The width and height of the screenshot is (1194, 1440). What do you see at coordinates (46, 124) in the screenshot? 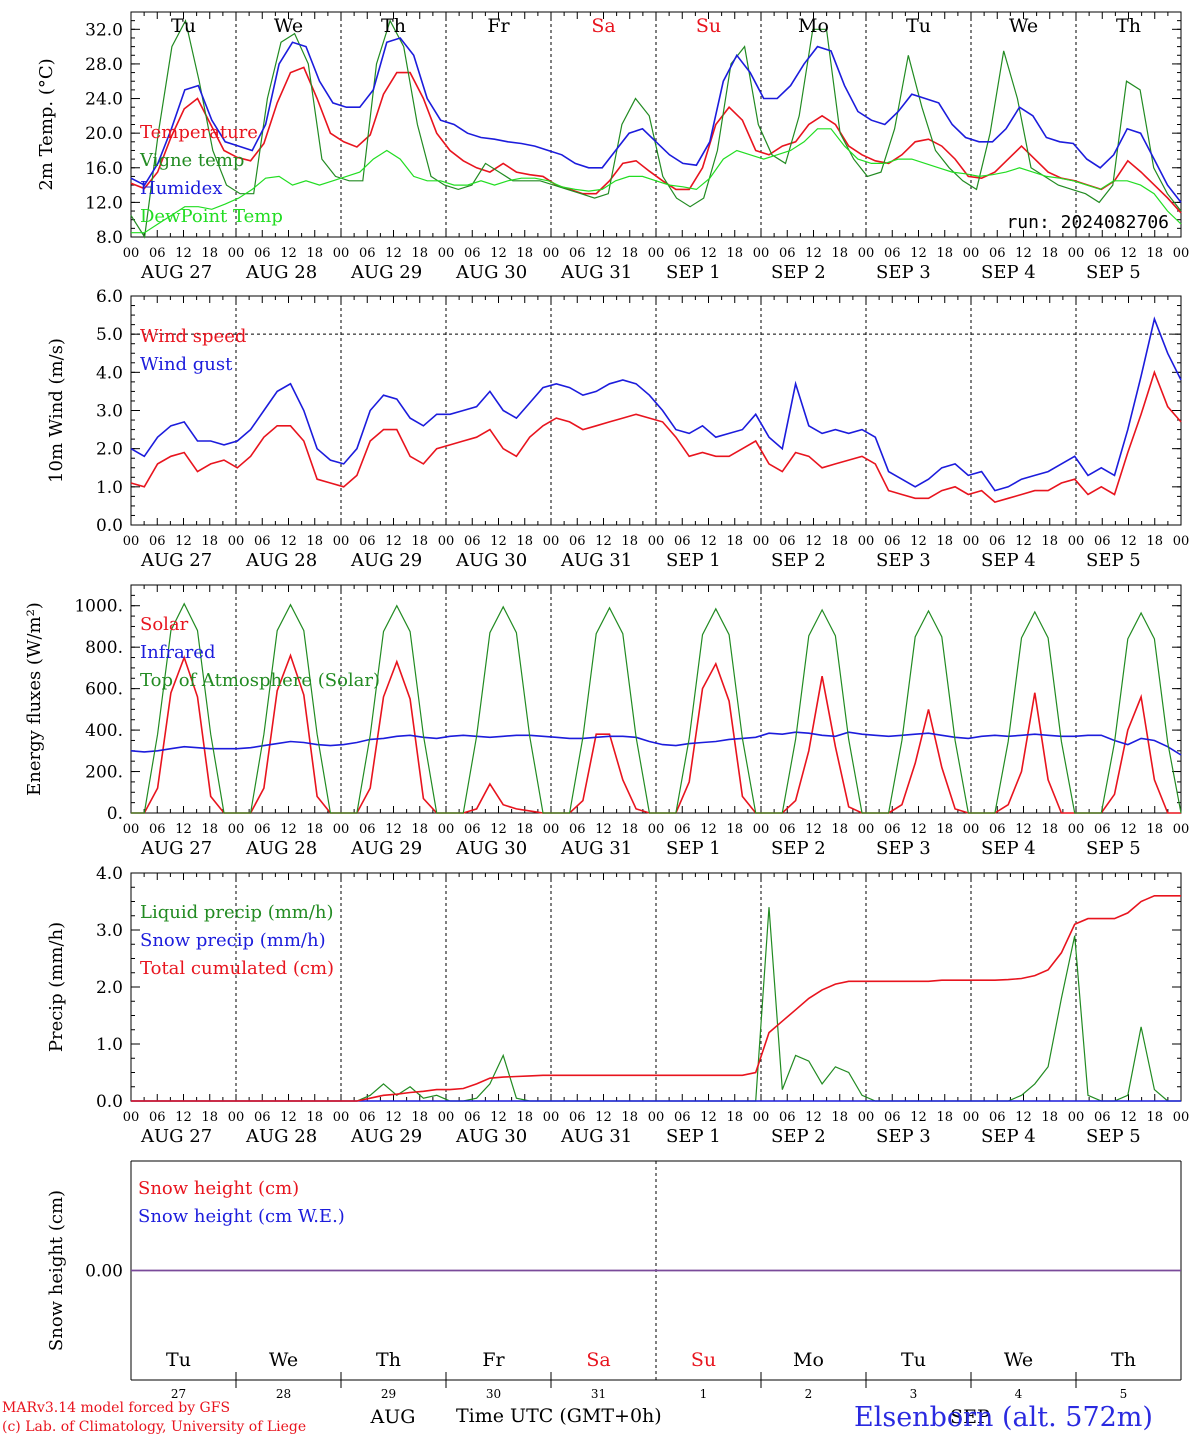
I see `y-label-temp: 2m Temp. (°C)` at bounding box center [46, 124].